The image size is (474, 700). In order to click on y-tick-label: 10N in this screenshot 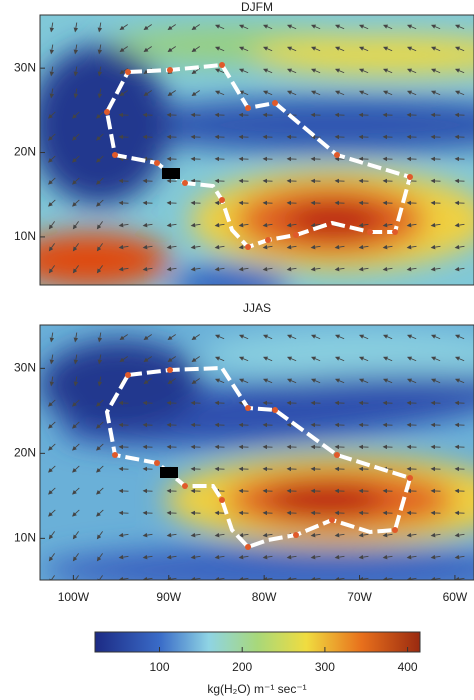, I will do `click(25, 538)`.